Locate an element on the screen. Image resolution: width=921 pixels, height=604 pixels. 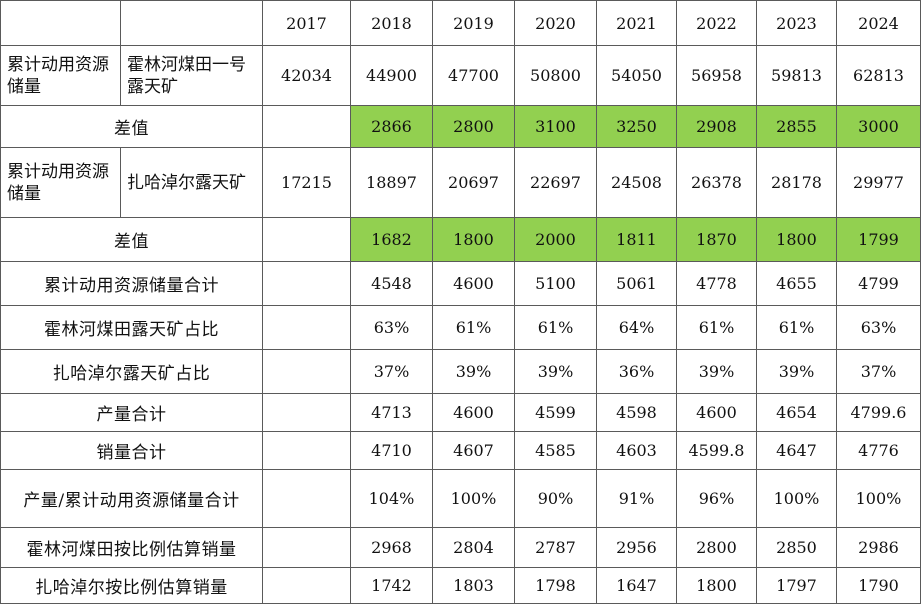
value-cell: 104% is located at coordinates (391, 498).